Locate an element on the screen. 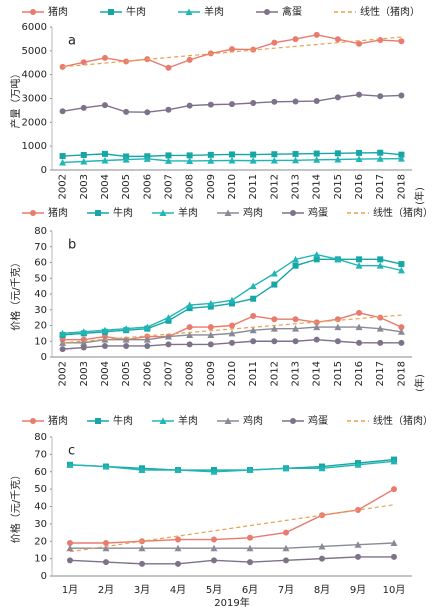 The height and width of the screenshot is (612, 439). x-tick-label: 2007 is located at coordinates (168, 186).